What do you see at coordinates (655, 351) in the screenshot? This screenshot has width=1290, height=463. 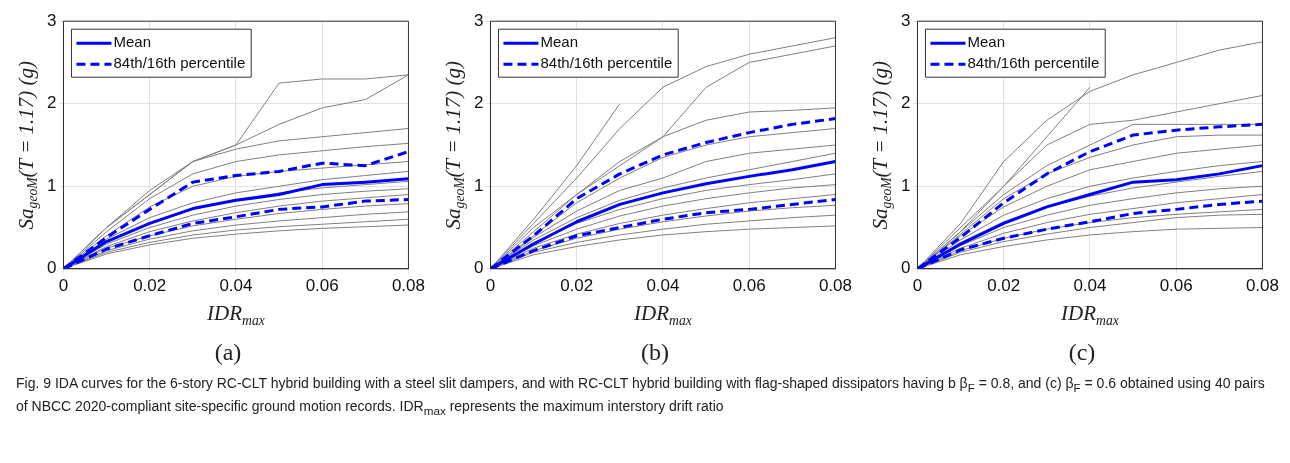 I see `text: (b)` at bounding box center [655, 351].